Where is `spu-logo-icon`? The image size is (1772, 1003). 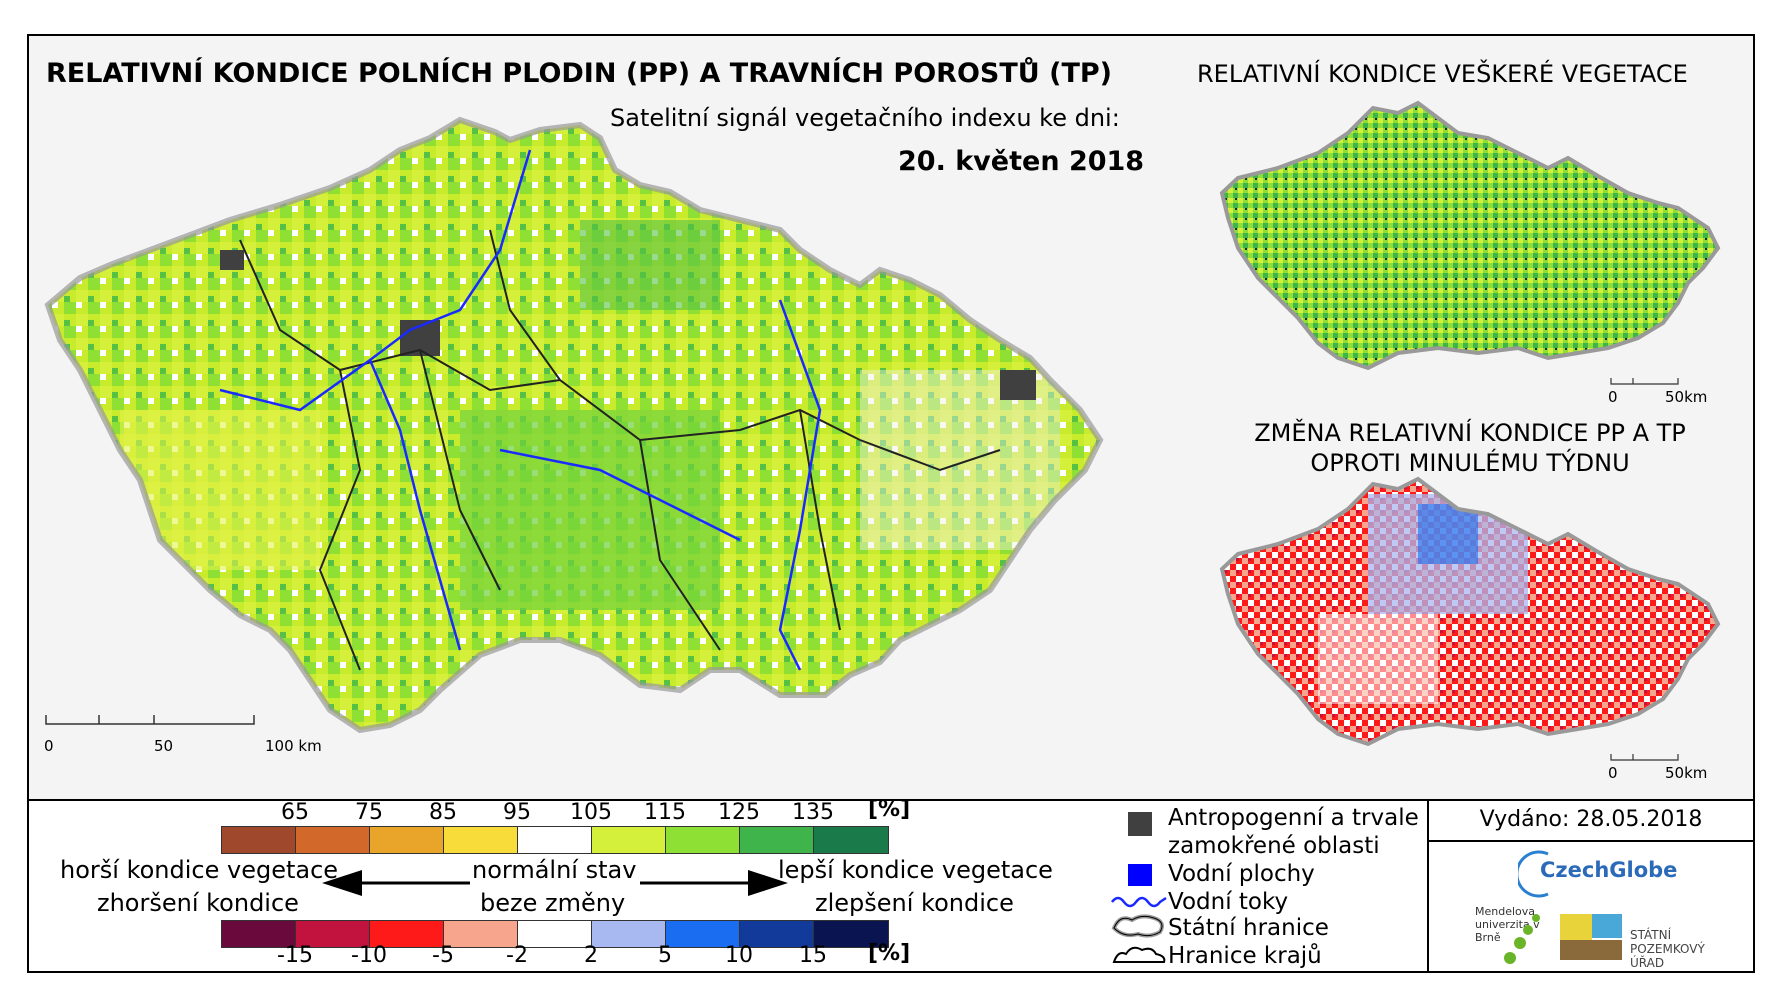
spu-logo-icon is located at coordinates (1591, 937).